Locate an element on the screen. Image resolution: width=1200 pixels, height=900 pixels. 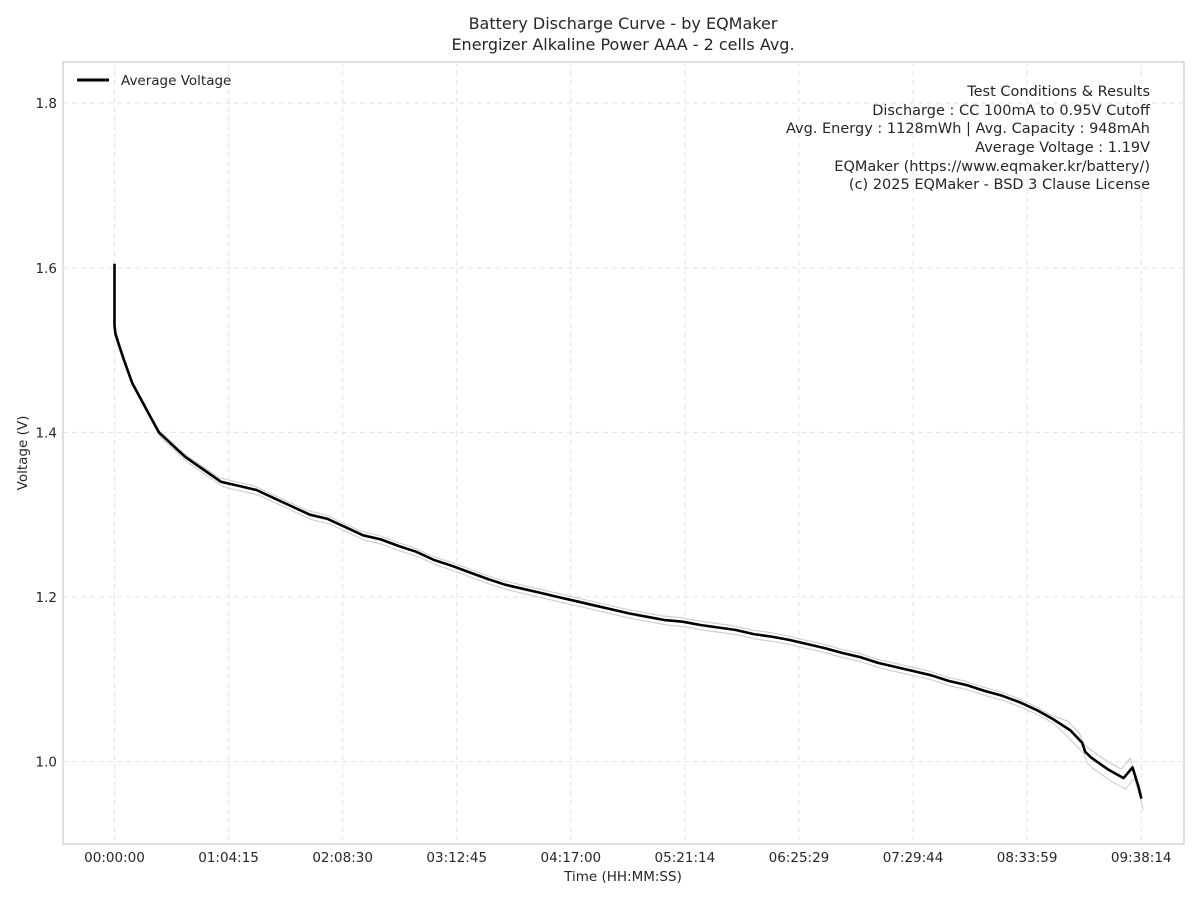
x-tick-label: 06:25:29 is located at coordinates (799, 858).